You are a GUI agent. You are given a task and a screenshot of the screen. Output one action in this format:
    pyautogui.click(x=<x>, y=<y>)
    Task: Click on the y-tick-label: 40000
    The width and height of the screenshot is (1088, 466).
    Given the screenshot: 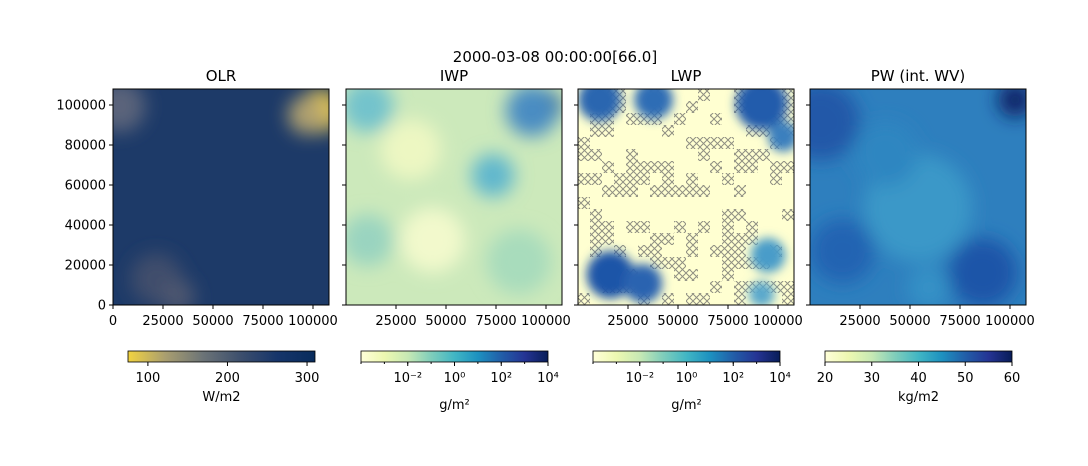 What is the action you would take?
    pyautogui.click(x=85, y=226)
    